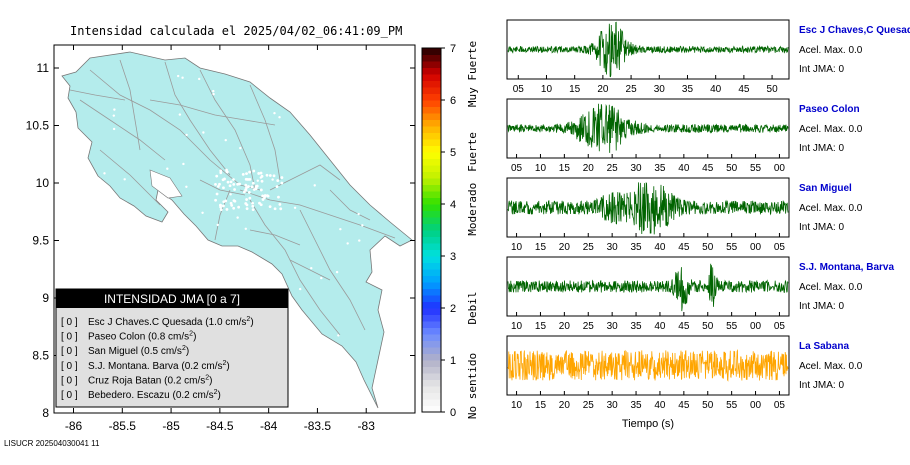  Describe the element at coordinates (431, 230) in the screenshot. I see `colorbar-frame` at that location.